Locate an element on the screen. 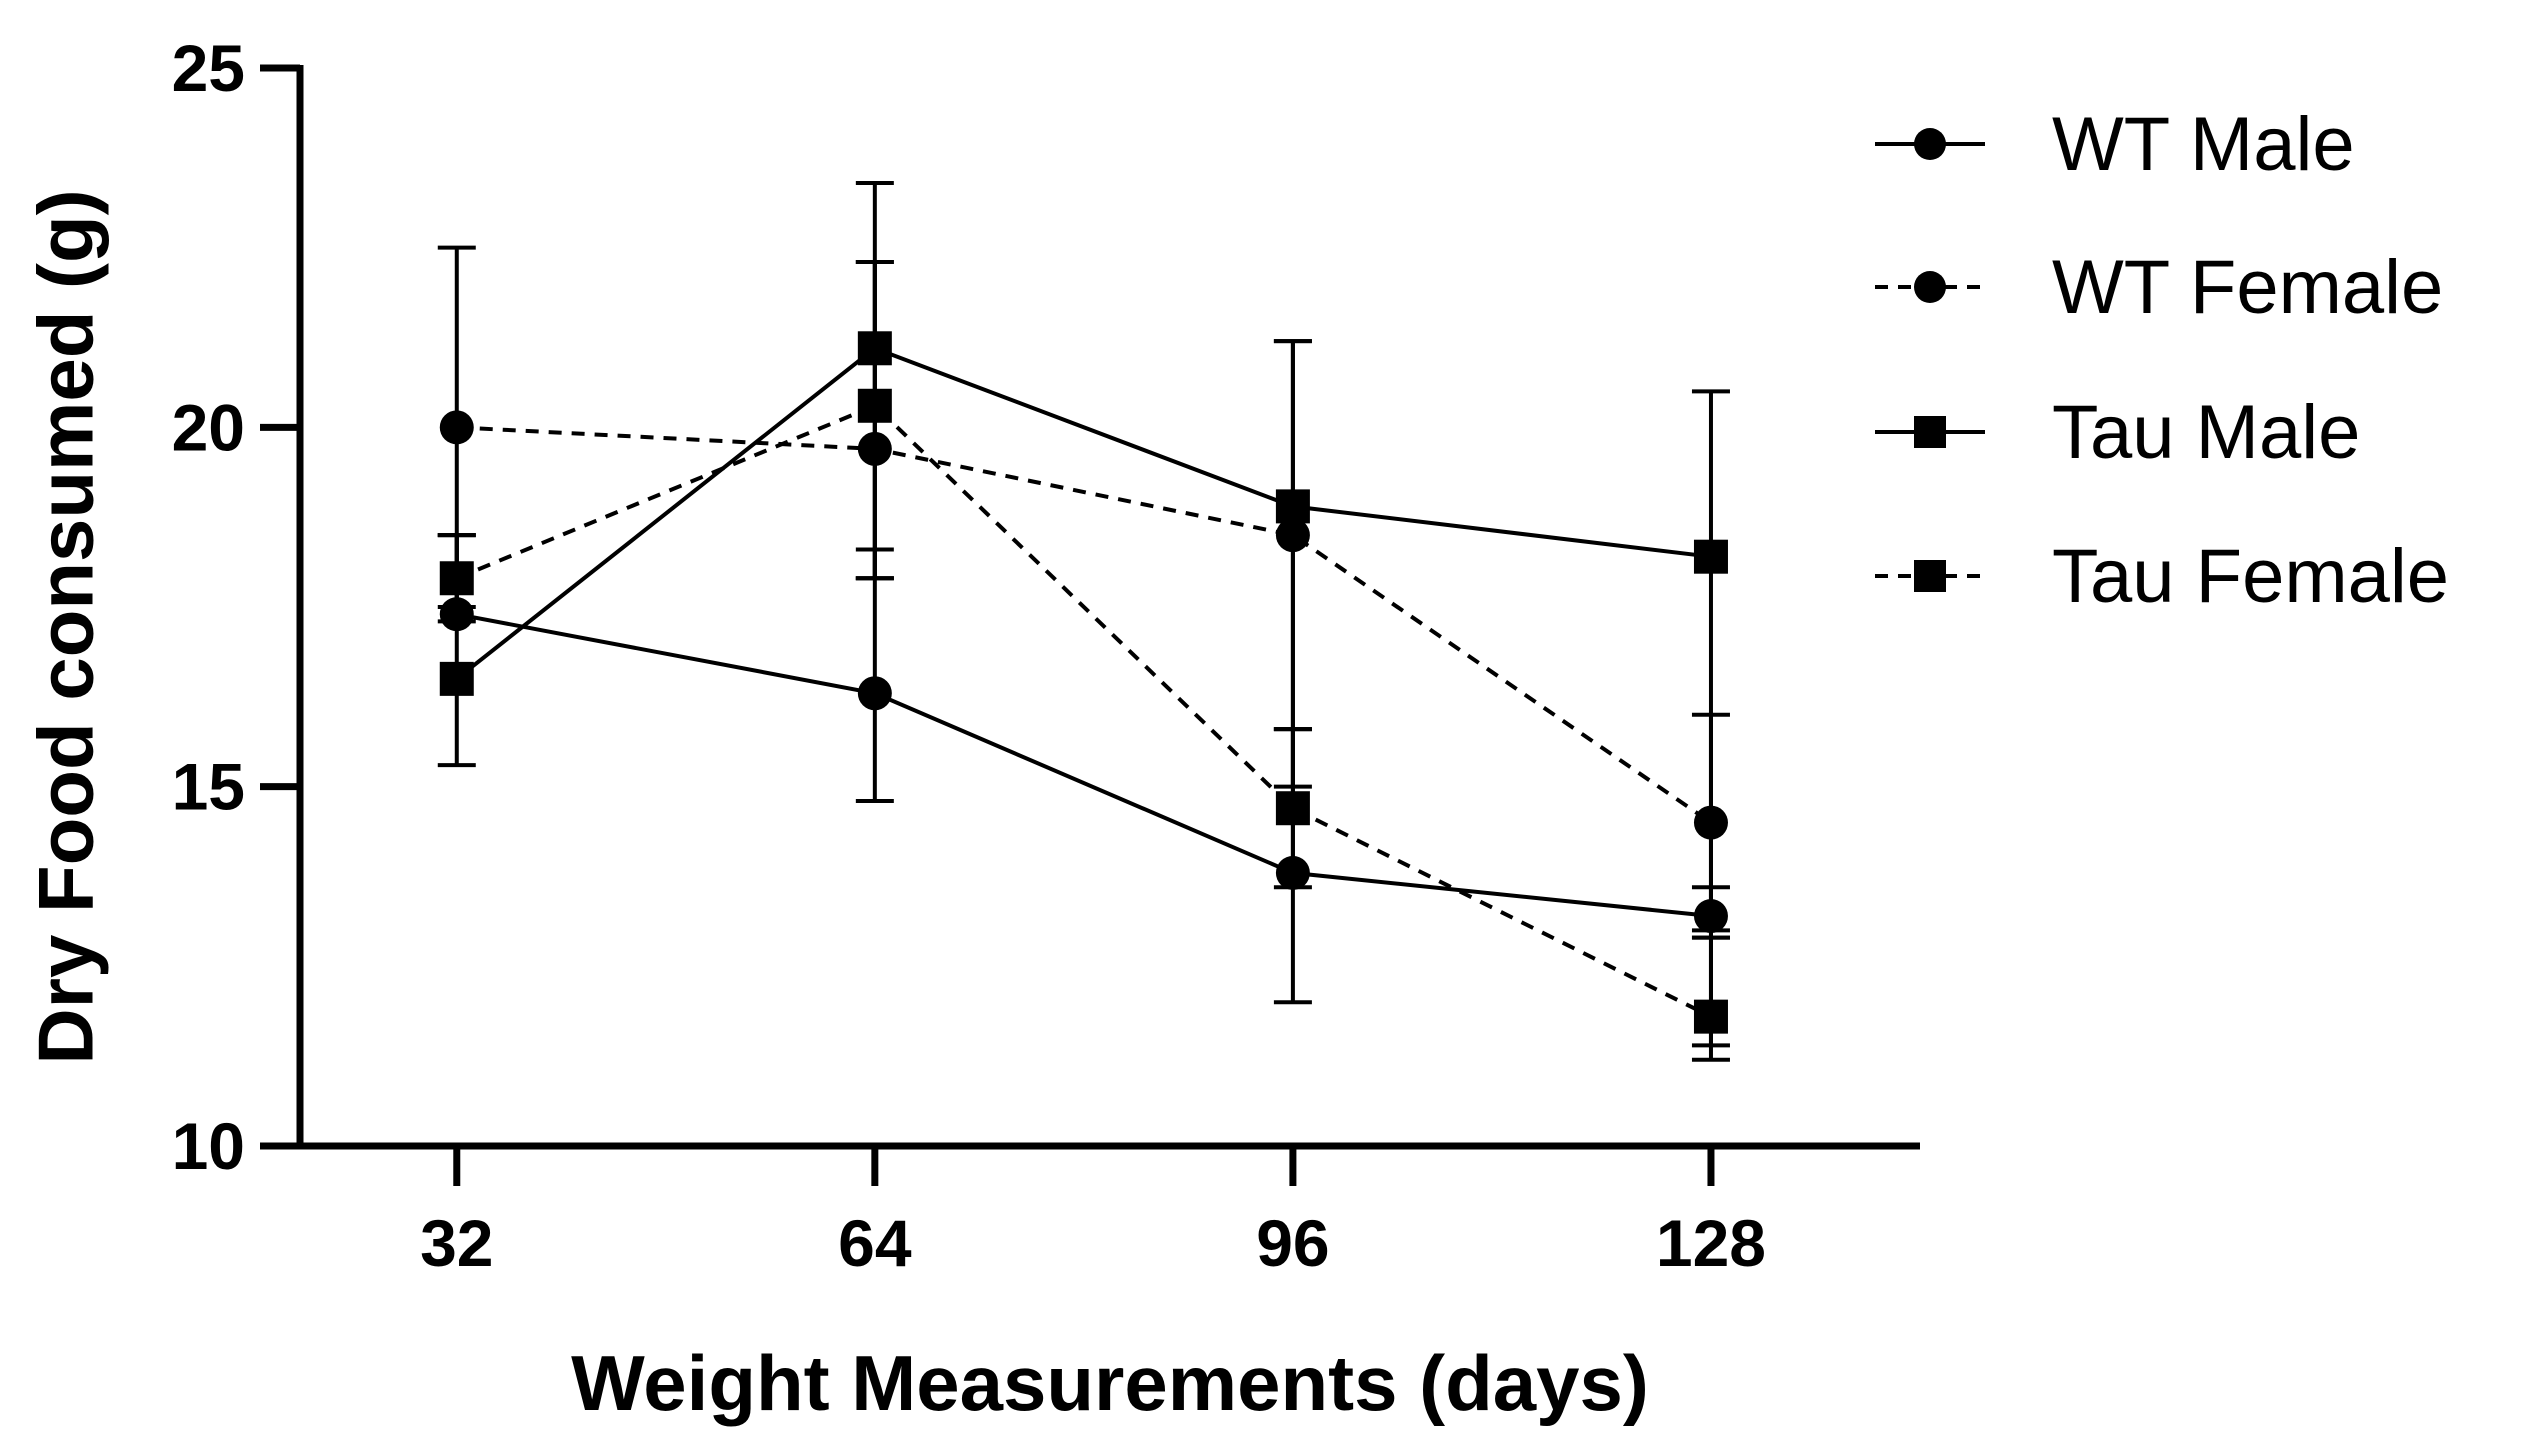 This screenshot has height=1451, width=2528. x-tick-label: 96 is located at coordinates (1292, 1243).